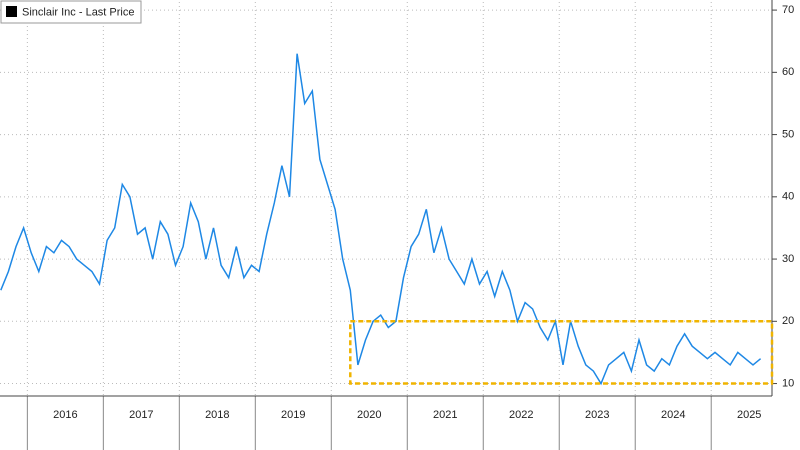 The image size is (800, 450). What do you see at coordinates (788, 383) in the screenshot?
I see `y-tick-label: 10` at bounding box center [788, 383].